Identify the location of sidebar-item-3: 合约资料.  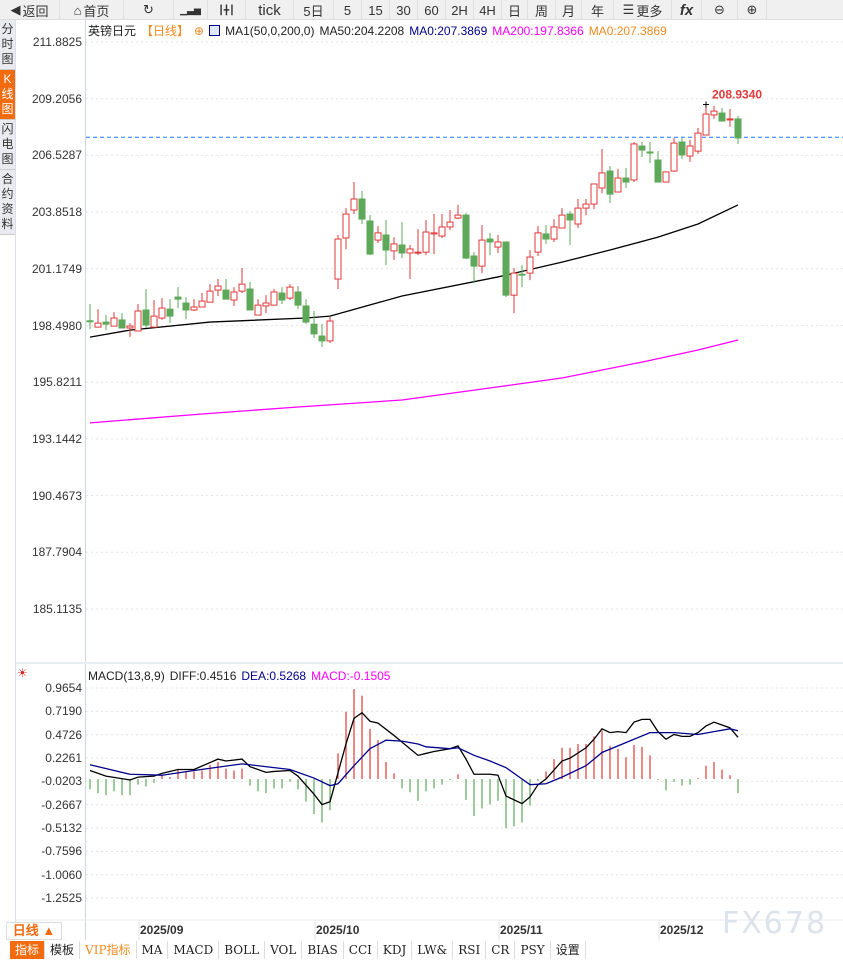
(7, 202).